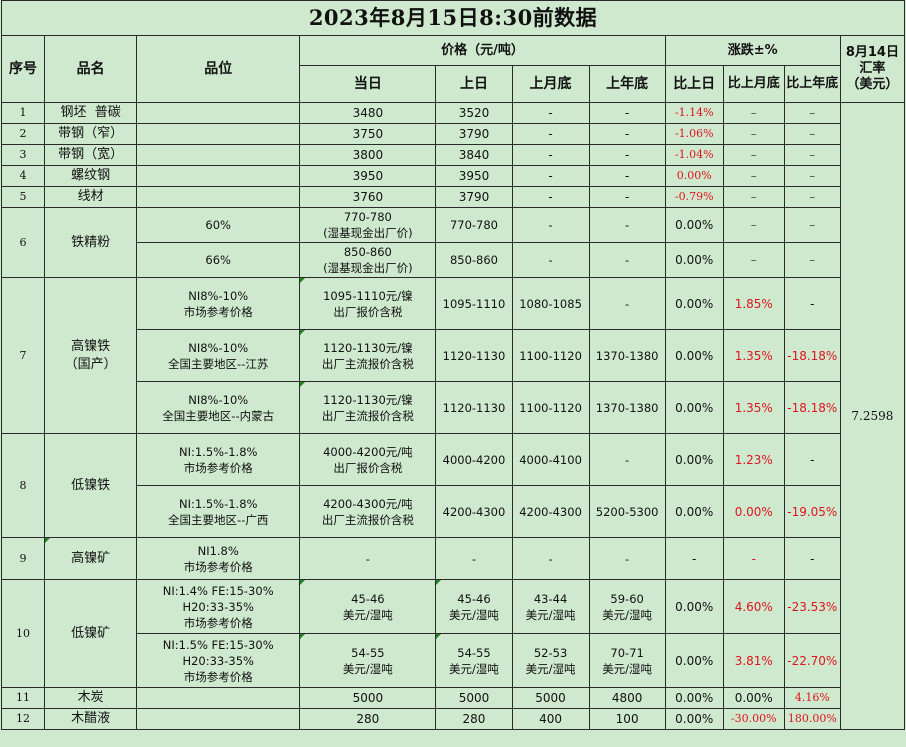 Image resolution: width=906 pixels, height=747 pixels. What do you see at coordinates (218, 459) in the screenshot?
I see `row-grade: NI:1.5%-1.8% 市场参考价格` at bounding box center [218, 459].